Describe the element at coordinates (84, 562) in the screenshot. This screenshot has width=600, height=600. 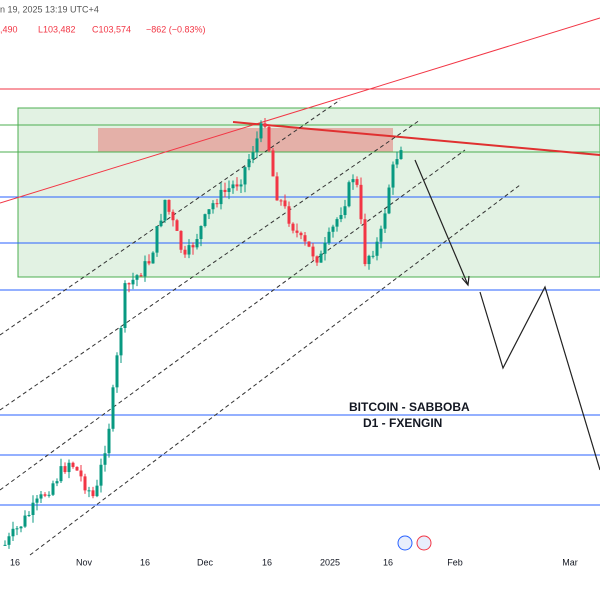
I see `time-label: Nov` at that location.